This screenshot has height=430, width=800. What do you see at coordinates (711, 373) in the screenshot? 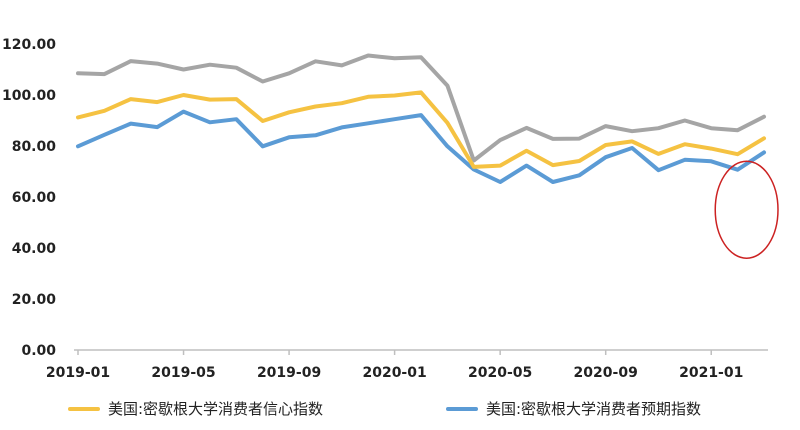
I see `x-tick-label: 2021-01` at bounding box center [711, 373].